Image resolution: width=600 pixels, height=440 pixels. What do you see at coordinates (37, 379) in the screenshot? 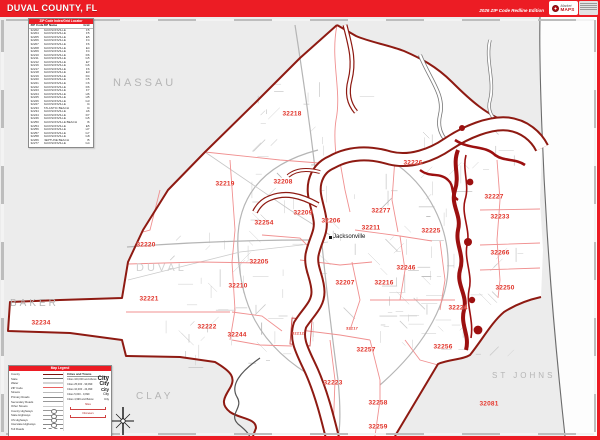
I see `legend-item-state: State` at bounding box center [37, 379].